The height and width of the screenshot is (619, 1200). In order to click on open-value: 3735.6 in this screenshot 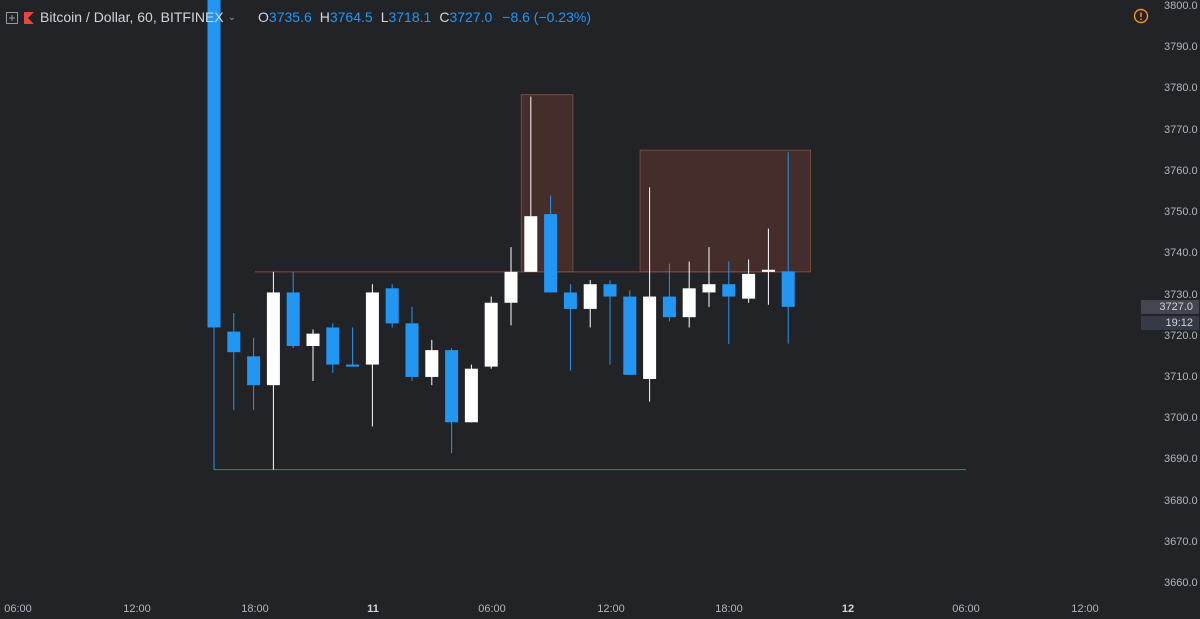, I will do `click(290, 17)`.